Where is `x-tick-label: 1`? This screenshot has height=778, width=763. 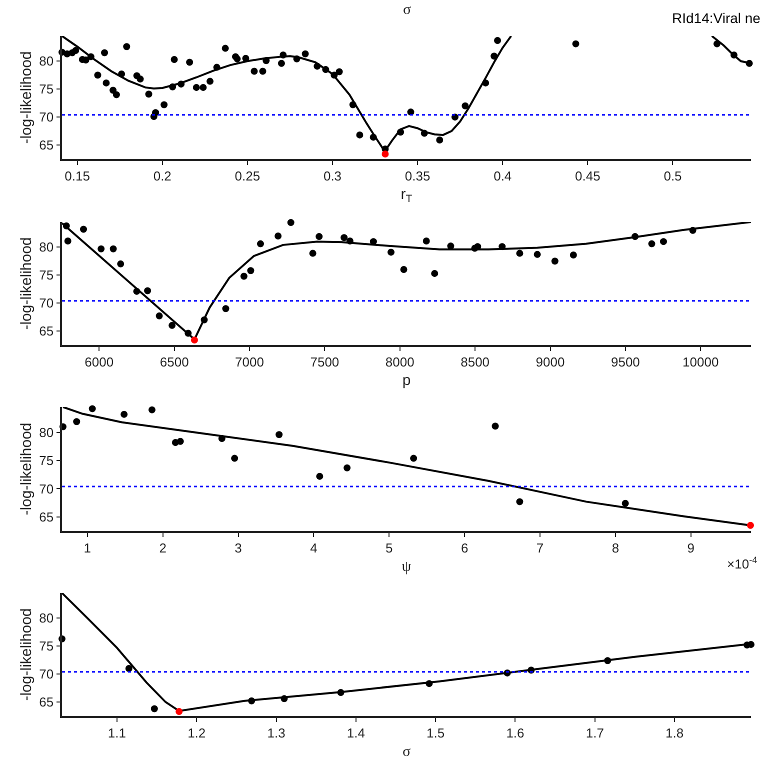 x-tick-label: 1 is located at coordinates (88, 548).